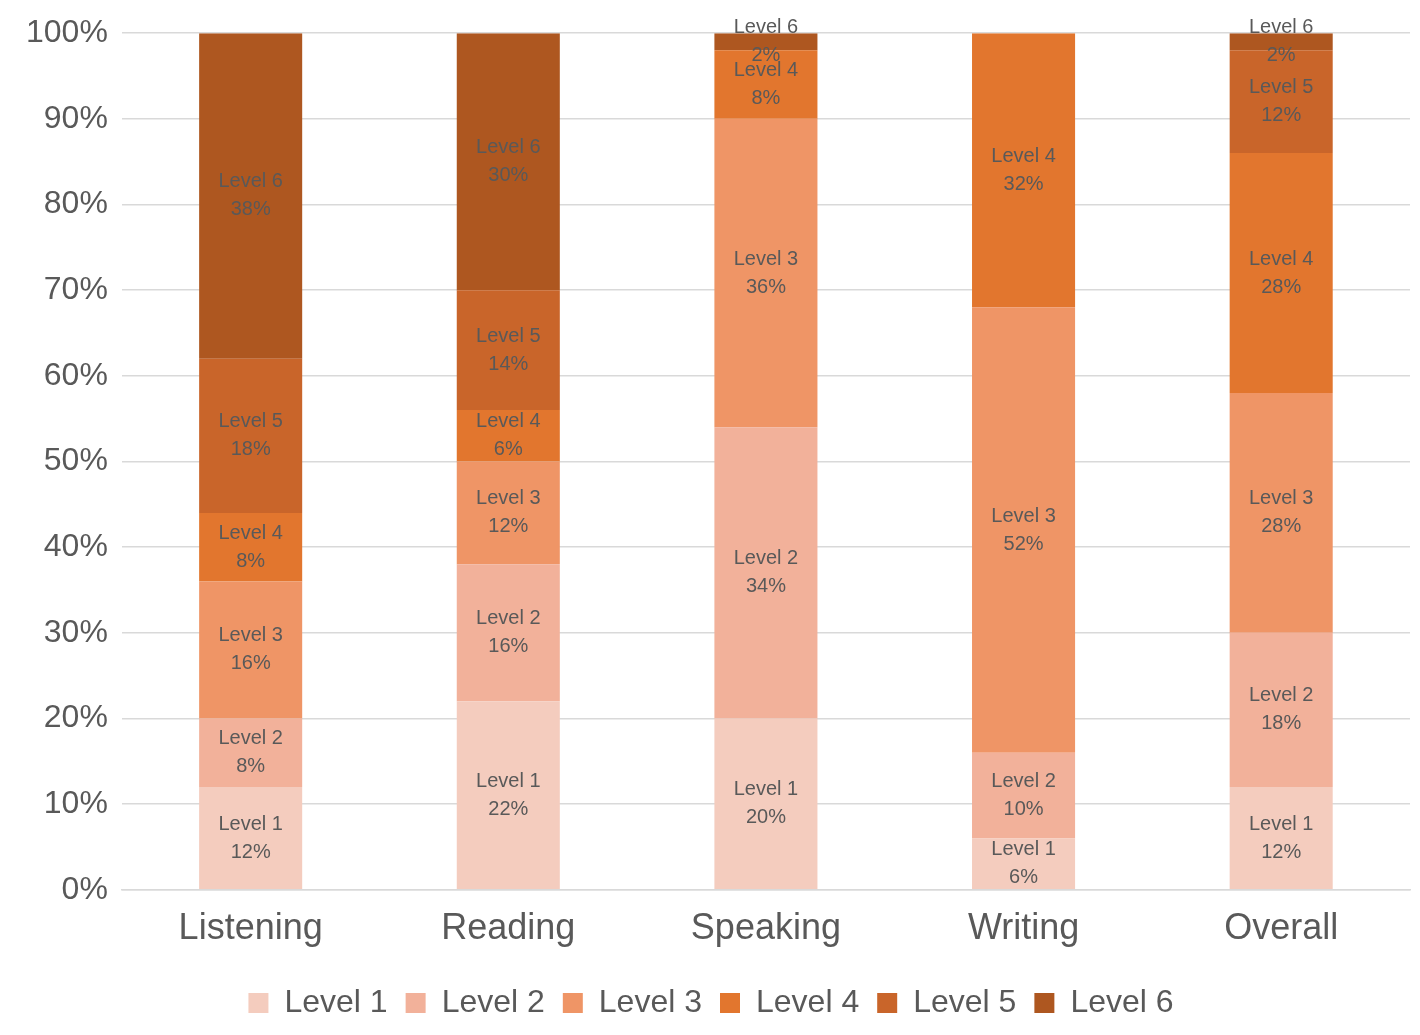 The height and width of the screenshot is (1035, 1420). Describe the element at coordinates (250, 927) in the screenshot. I see `x-tick-label: Listening` at that location.